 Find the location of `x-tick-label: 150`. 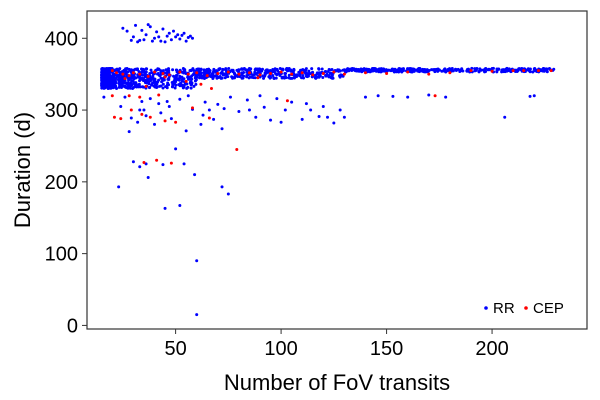

x-tick-label: 150 is located at coordinates (386, 349).